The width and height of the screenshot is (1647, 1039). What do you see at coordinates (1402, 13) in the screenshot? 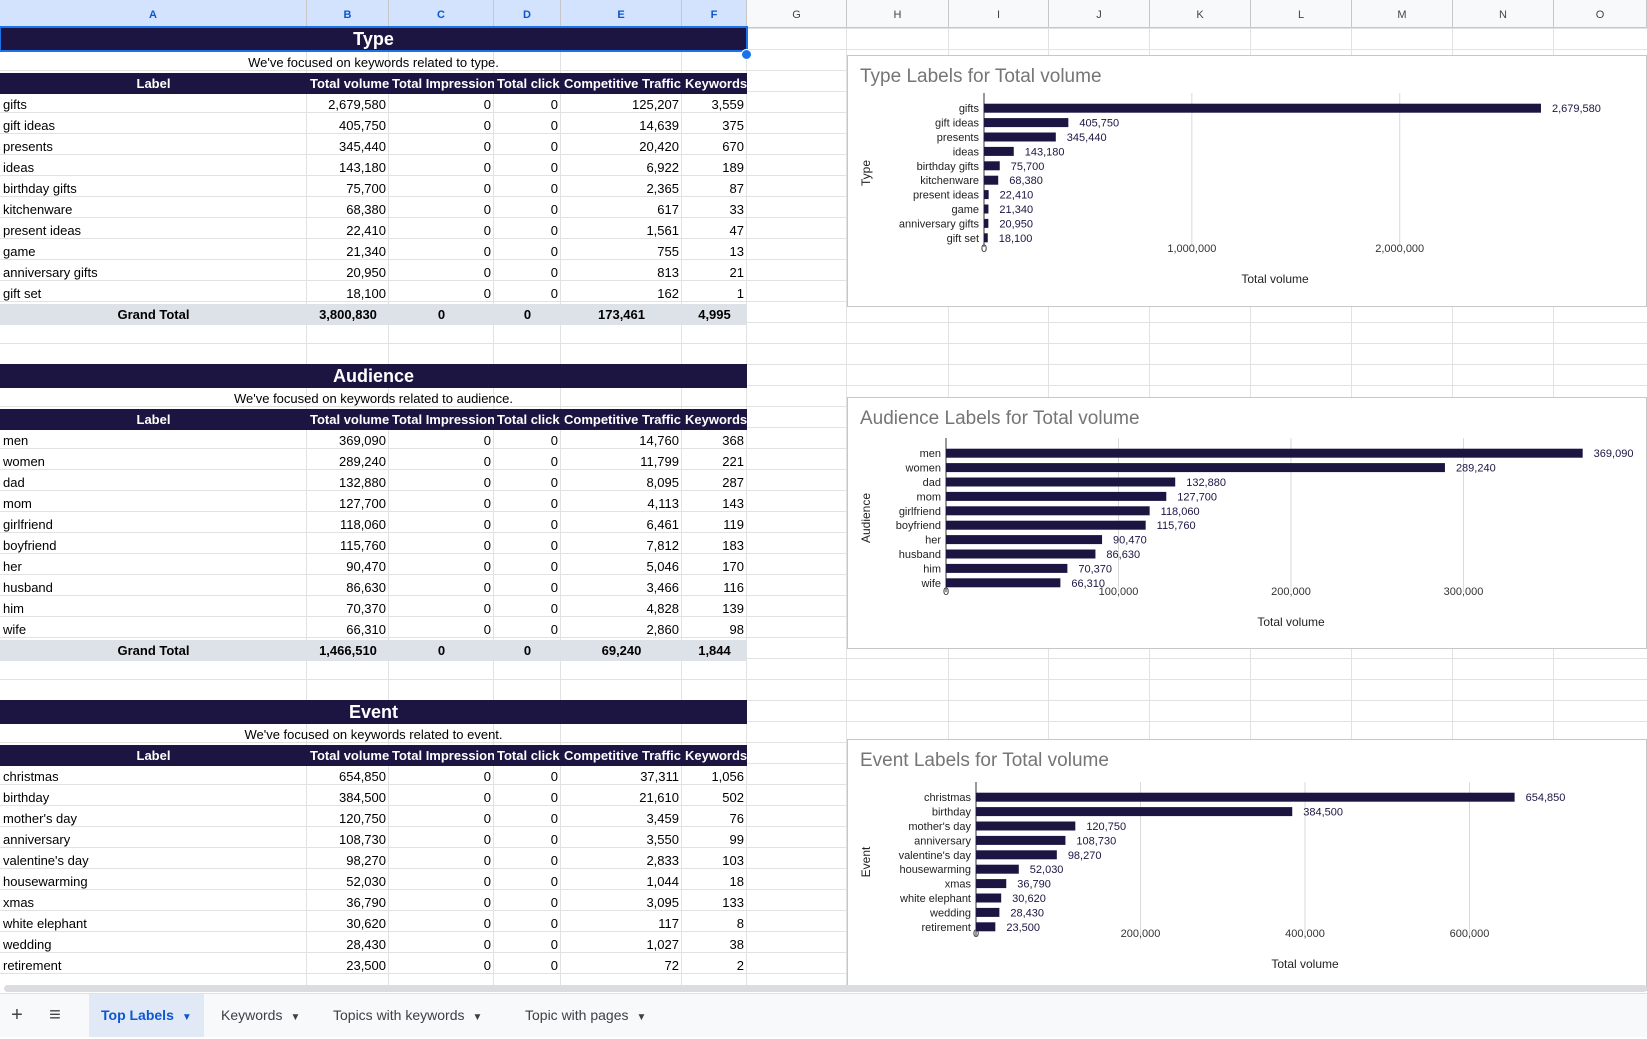
I see `column-header-m: M` at bounding box center [1402, 13].